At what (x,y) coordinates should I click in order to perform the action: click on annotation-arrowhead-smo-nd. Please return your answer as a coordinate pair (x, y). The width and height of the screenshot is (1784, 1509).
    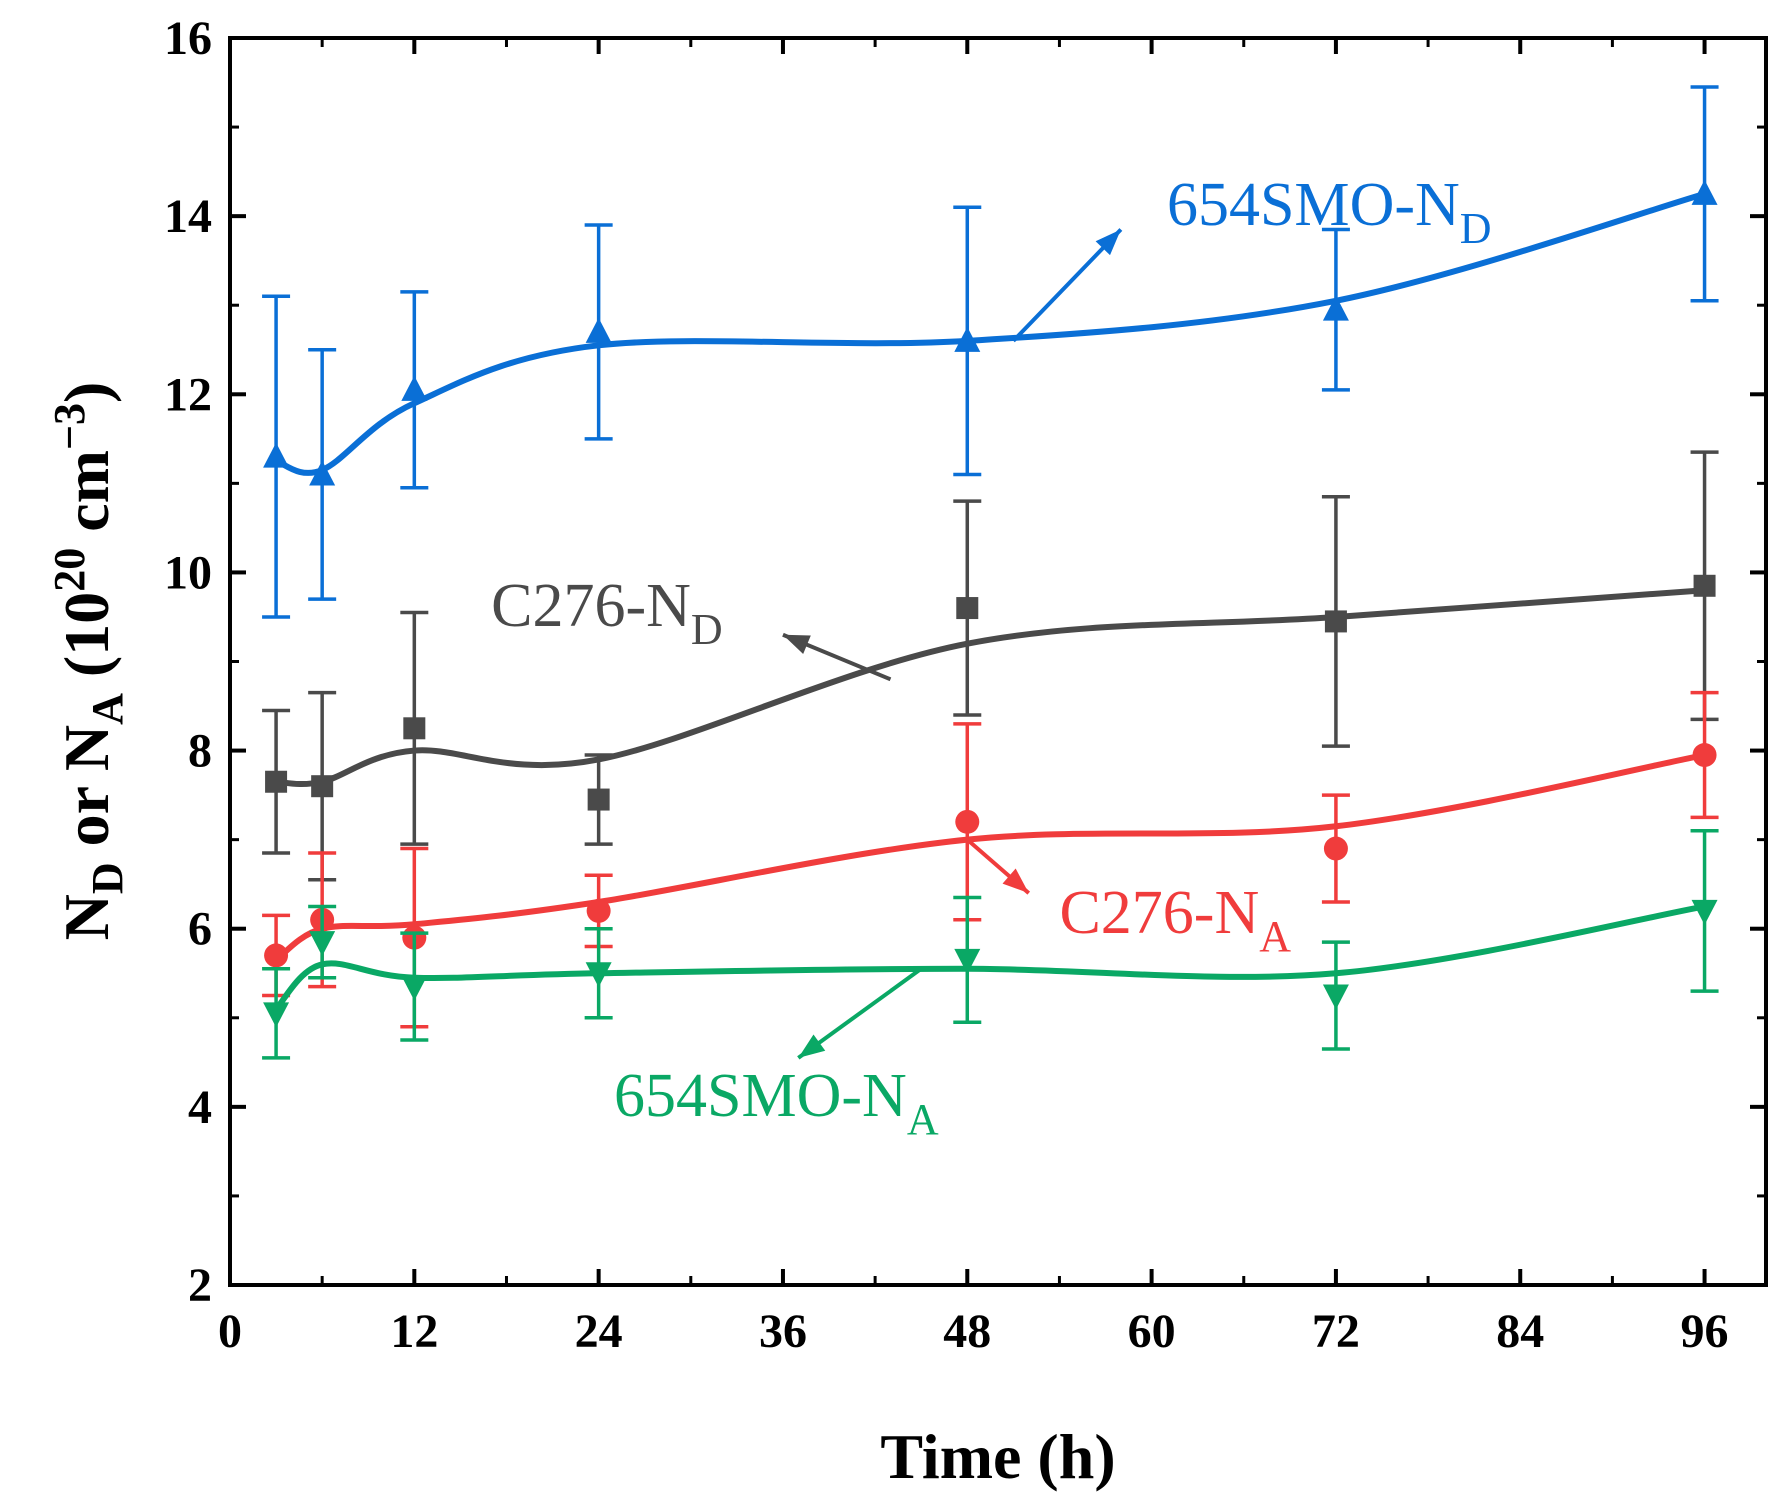
    Looking at the image, I should click on (1108, 242).